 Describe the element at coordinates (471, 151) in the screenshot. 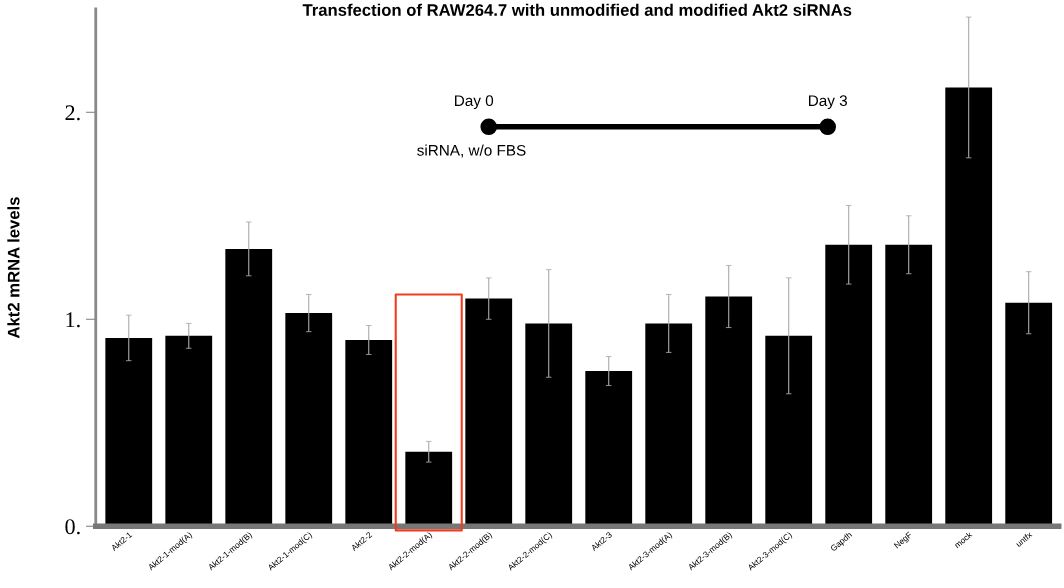

I see `annotation: siRNA, w/o FBS` at that location.